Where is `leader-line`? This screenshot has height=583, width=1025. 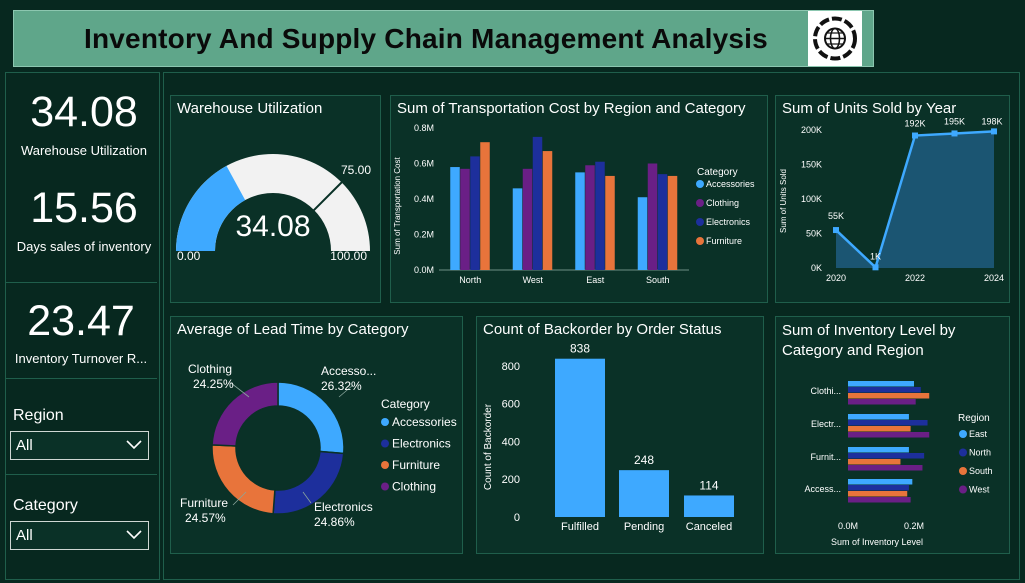 leader-line is located at coordinates (307, 497).